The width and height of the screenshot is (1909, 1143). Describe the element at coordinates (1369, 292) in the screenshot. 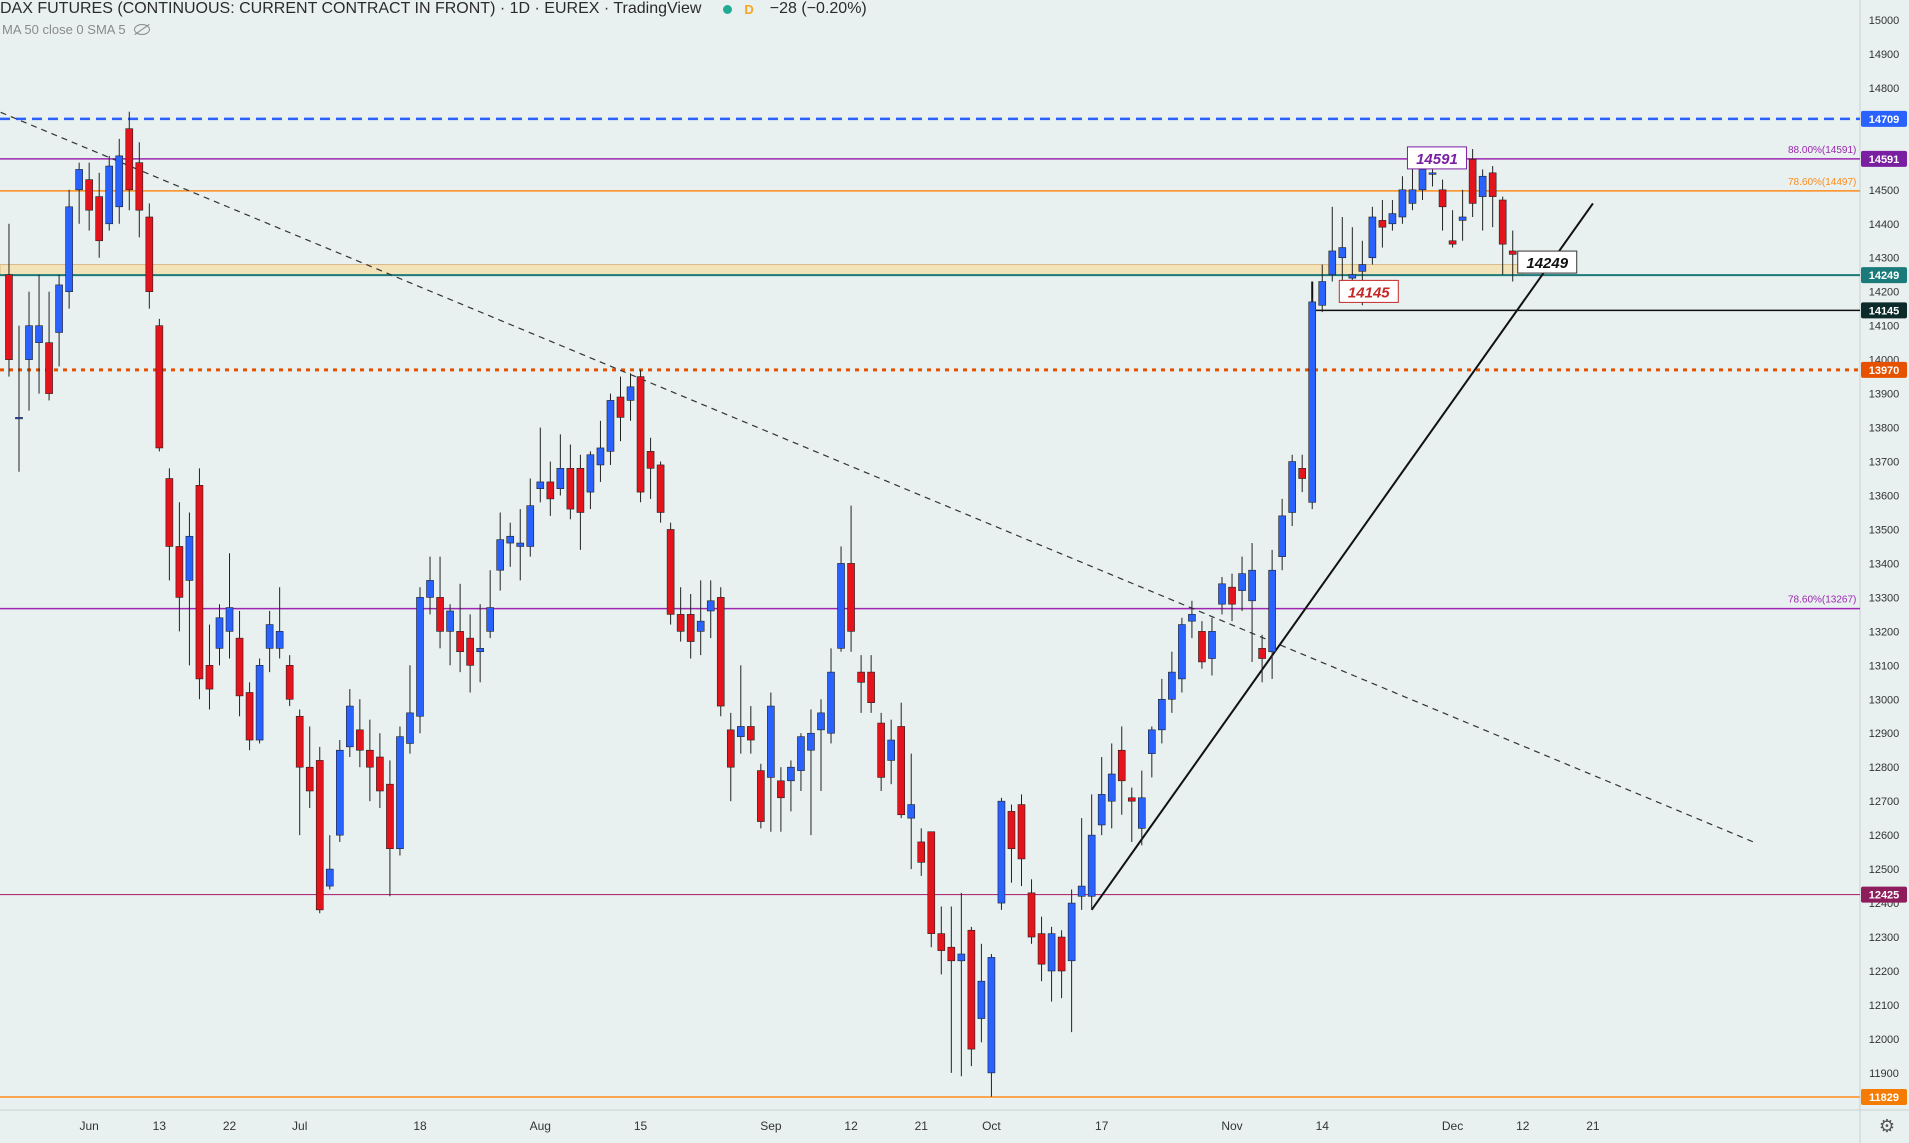

I see `label-14145: 14145` at that location.